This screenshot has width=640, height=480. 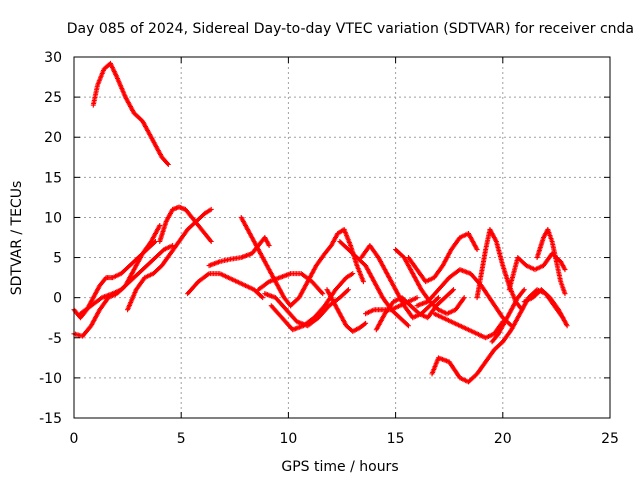 What do you see at coordinates (53, 58) in the screenshot?
I see `y-tick-label: 30` at bounding box center [53, 58].